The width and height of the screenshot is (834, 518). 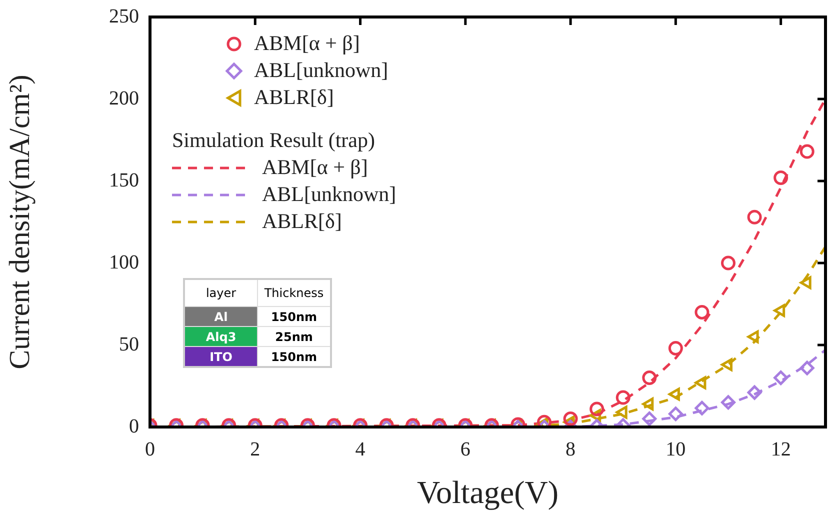 I want to click on color-swatch: ITO, so click(x=221, y=356).